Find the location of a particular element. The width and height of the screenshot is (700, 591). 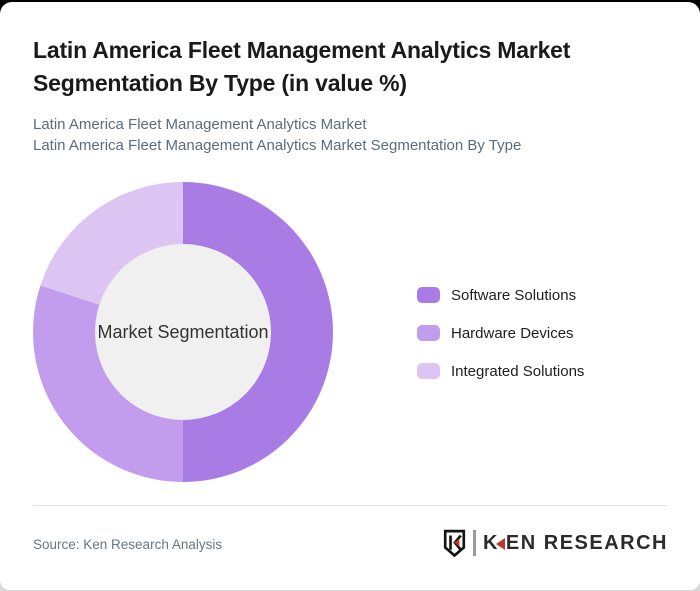

logo-separator is located at coordinates (474, 543).